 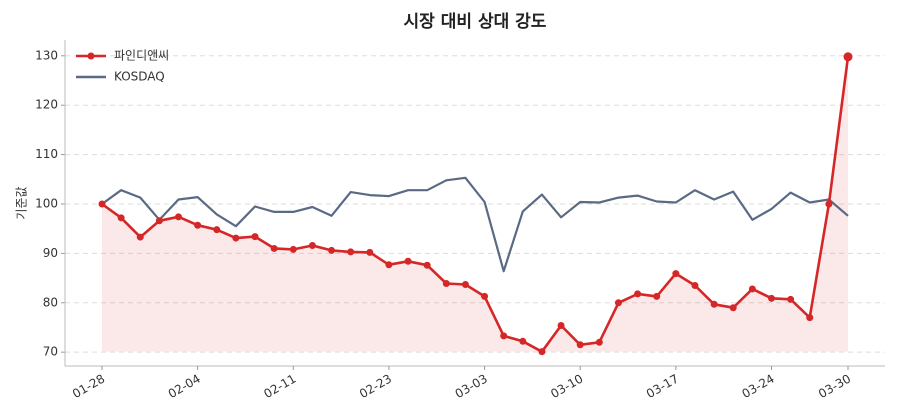 I want to click on x-tick-label: 03-03, so click(x=471, y=387).